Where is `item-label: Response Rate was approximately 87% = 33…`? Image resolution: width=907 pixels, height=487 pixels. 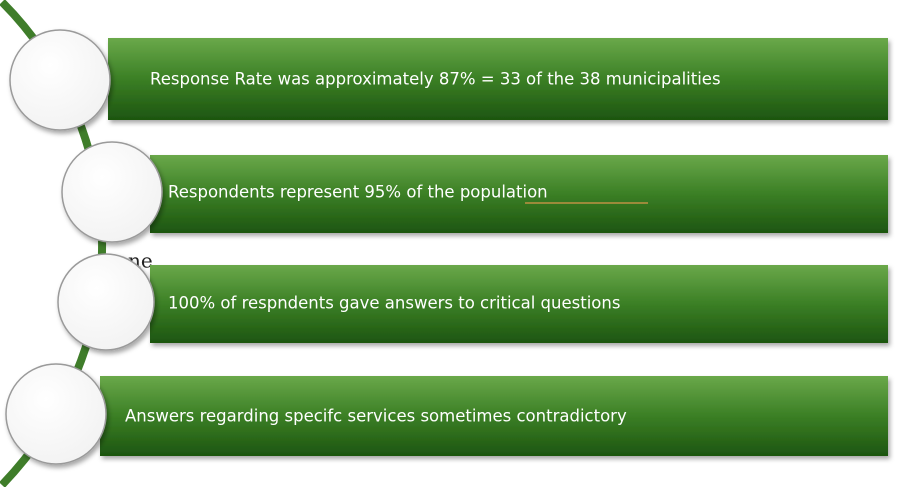
item-label: Response Rate was approximately 87% = 33… is located at coordinates (435, 79).